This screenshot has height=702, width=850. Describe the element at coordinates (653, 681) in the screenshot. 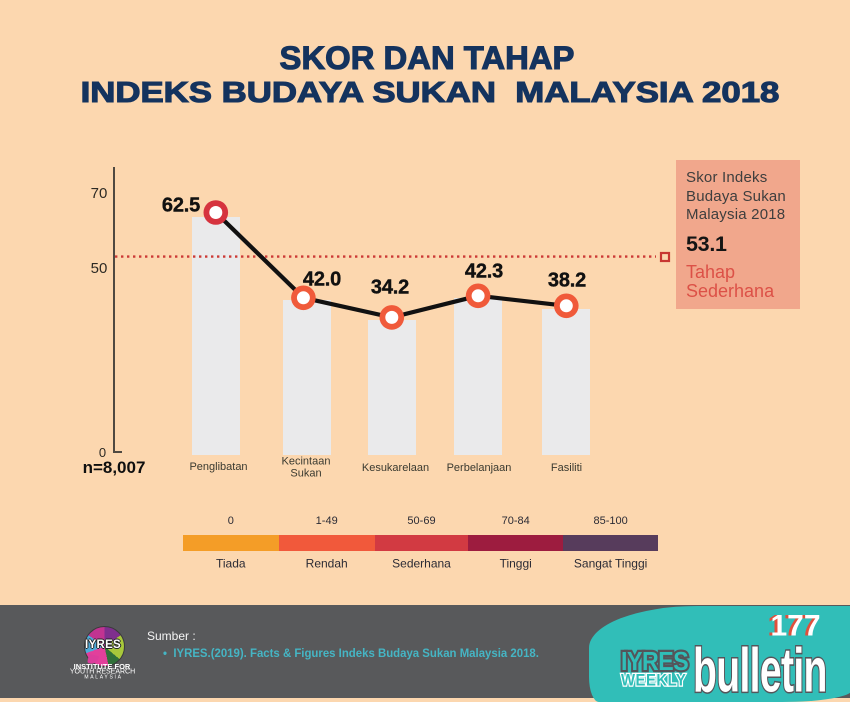

I see `svg-text: WEEKLY` at that location.